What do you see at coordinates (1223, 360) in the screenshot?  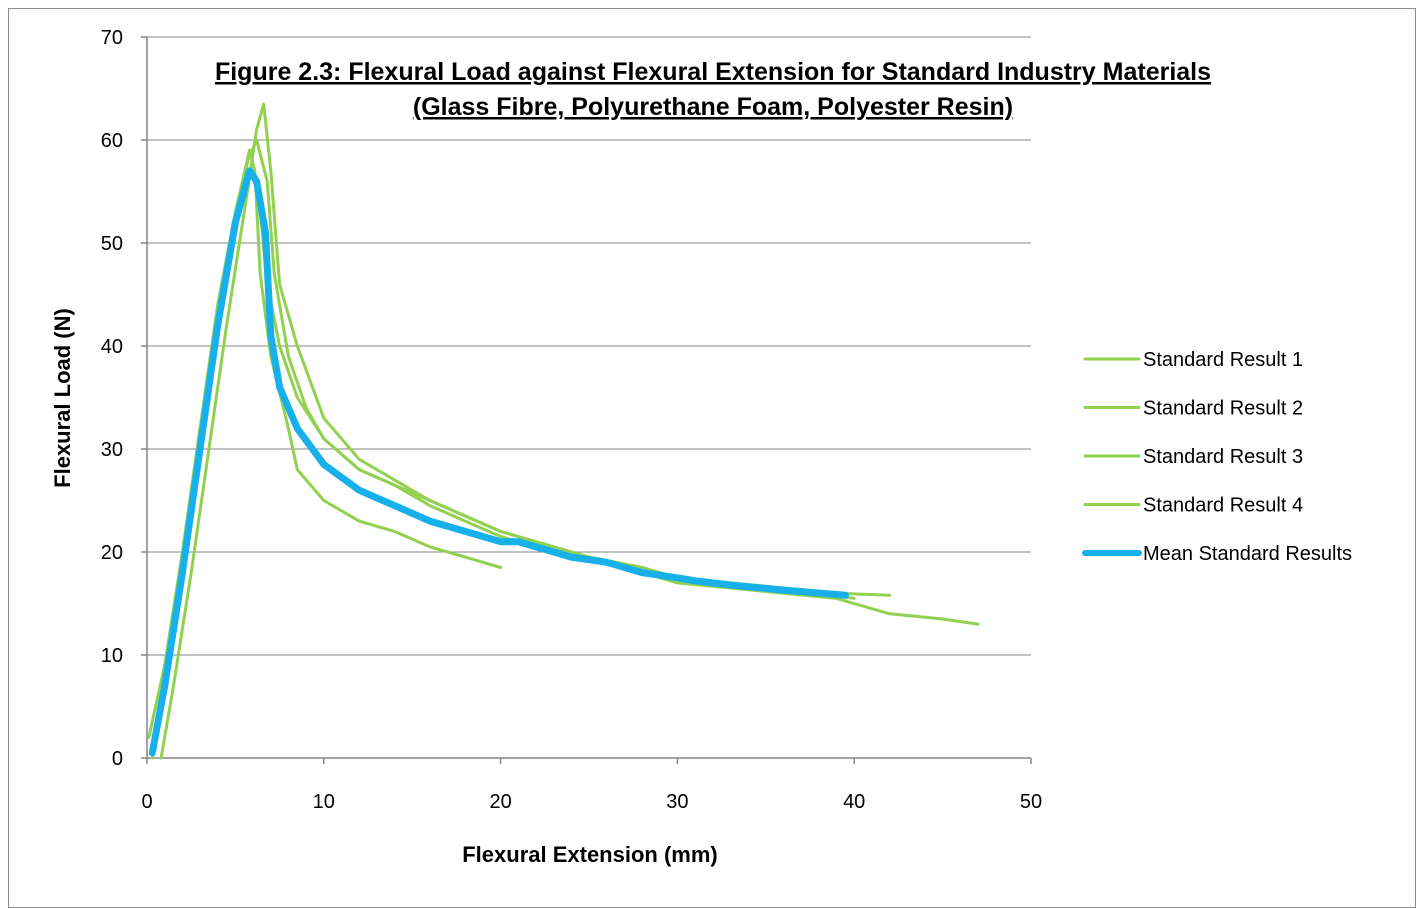 I see `legend-label: Standard Result 1` at bounding box center [1223, 360].